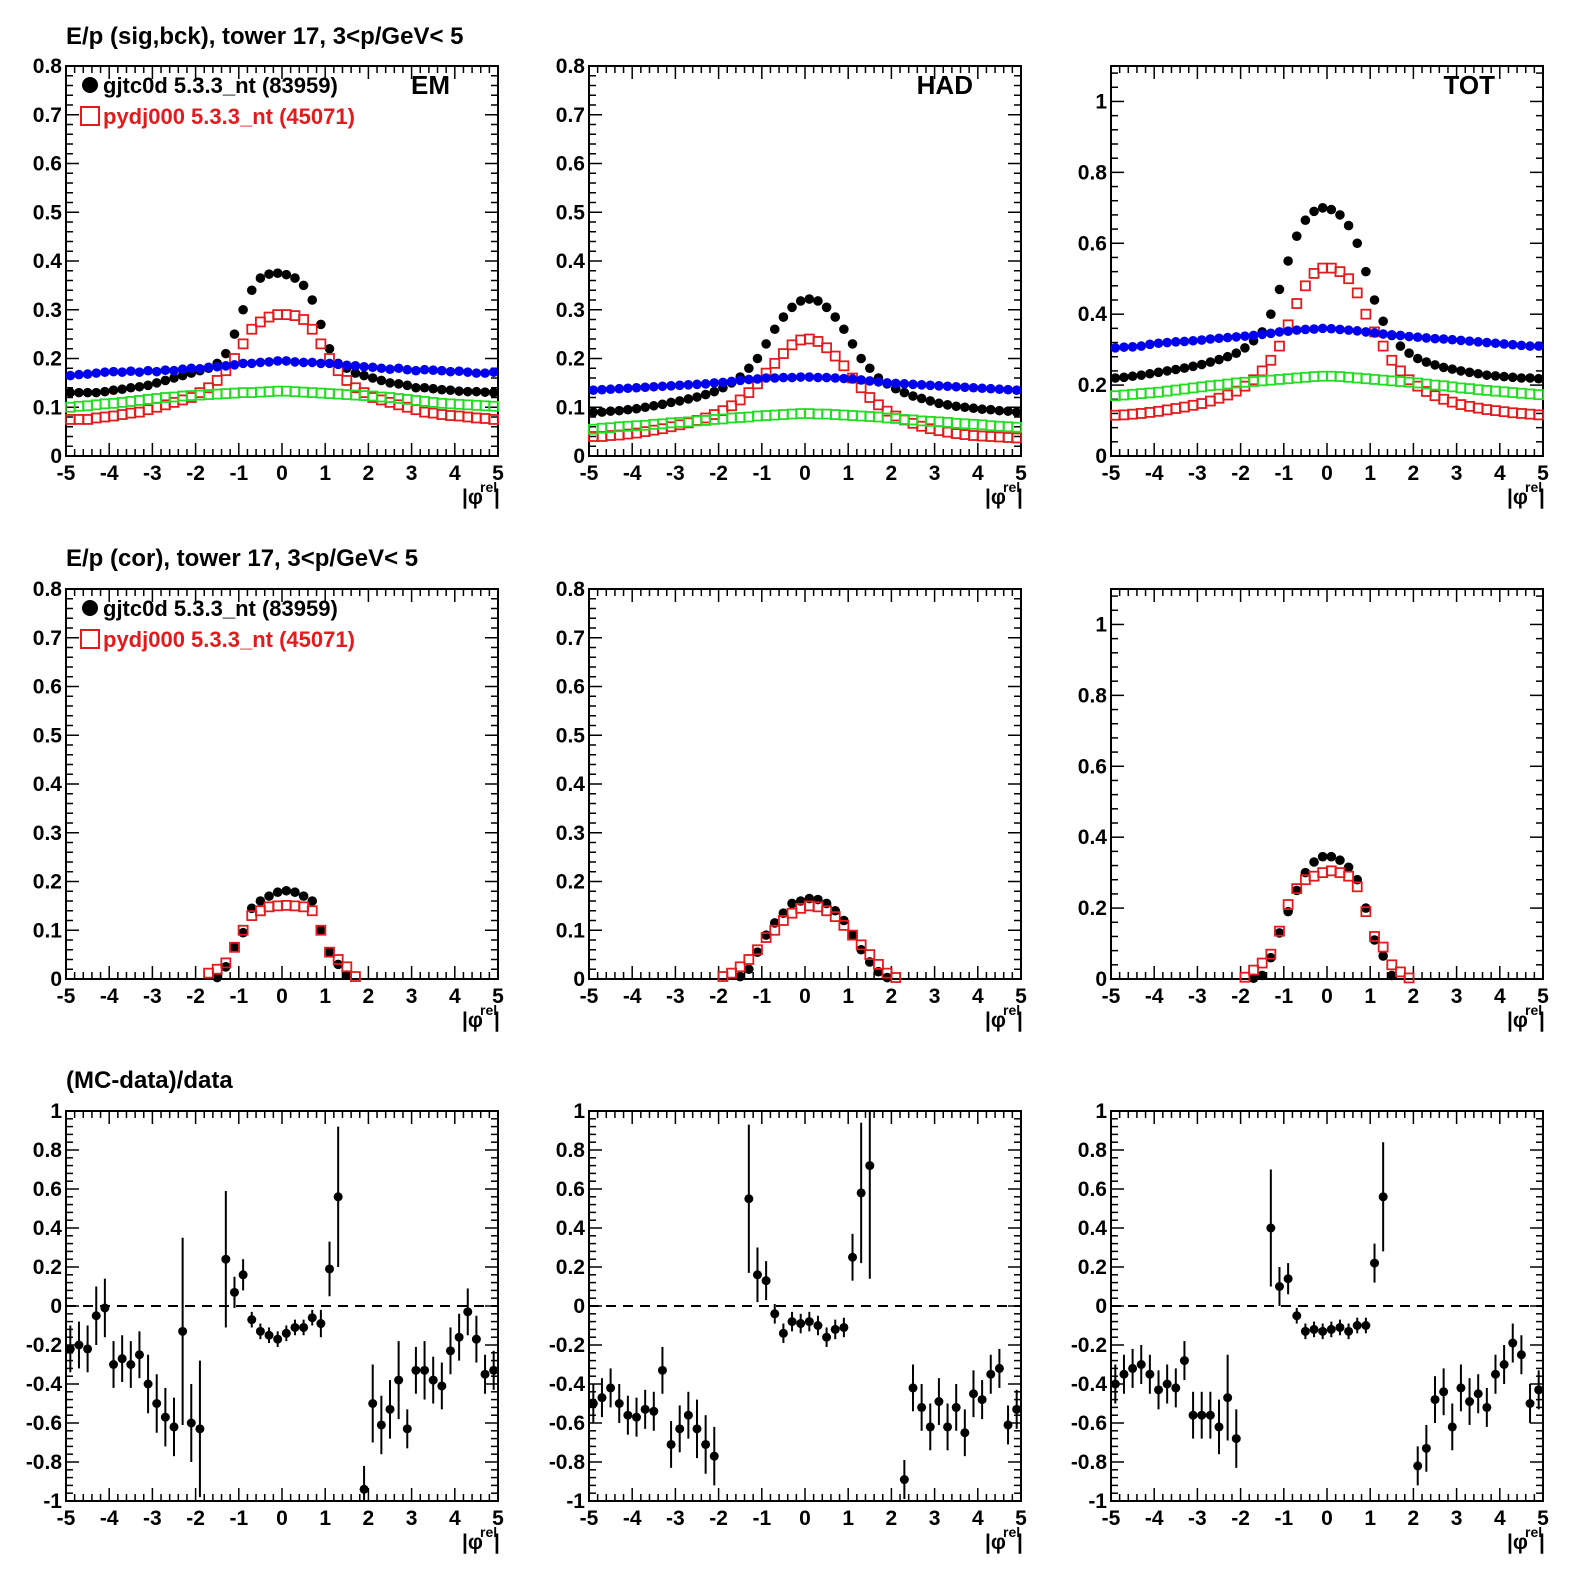 Image resolution: width=1575 pixels, height=1575 pixels. What do you see at coordinates (945, 85) in the screenshot?
I see `panel-label: HAD` at bounding box center [945, 85].